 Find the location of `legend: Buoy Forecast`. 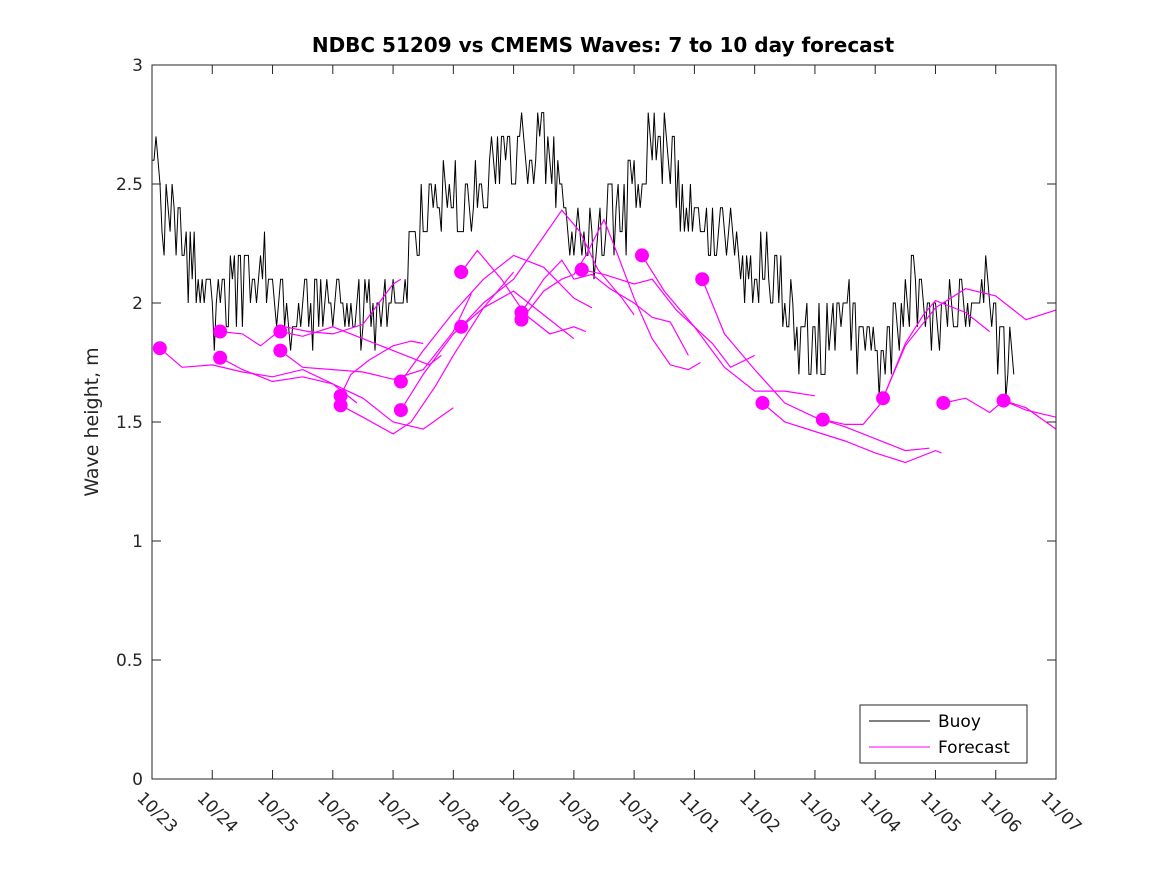

legend: Buoy Forecast is located at coordinates (943, 734).